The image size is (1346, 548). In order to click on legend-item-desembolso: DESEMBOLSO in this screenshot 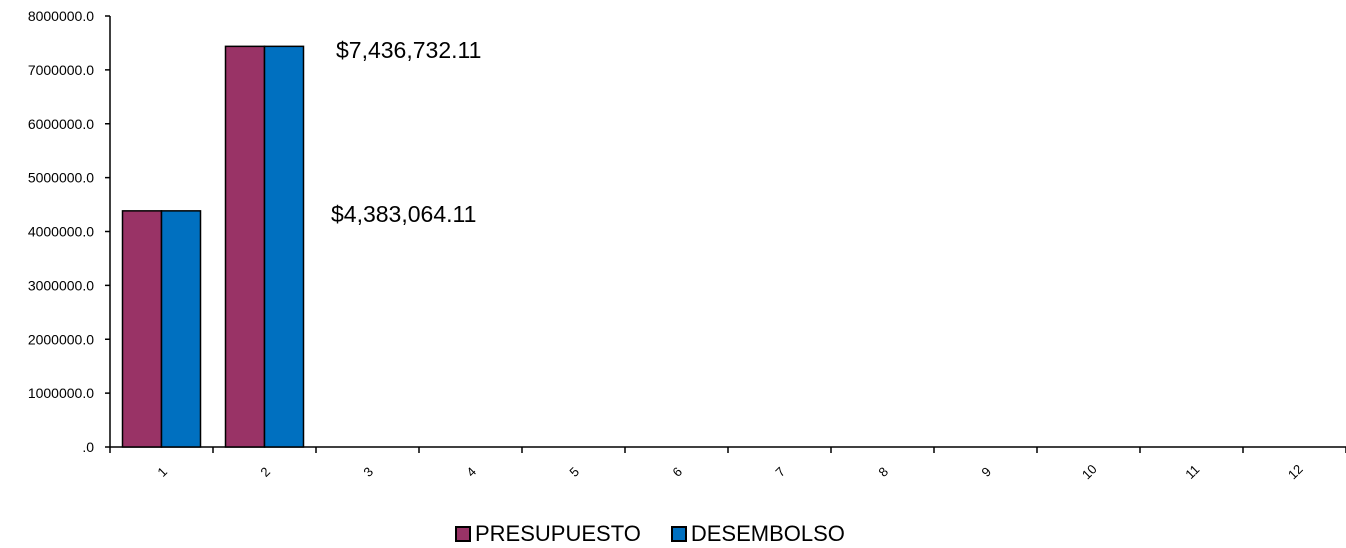, I will do `click(757, 534)`.